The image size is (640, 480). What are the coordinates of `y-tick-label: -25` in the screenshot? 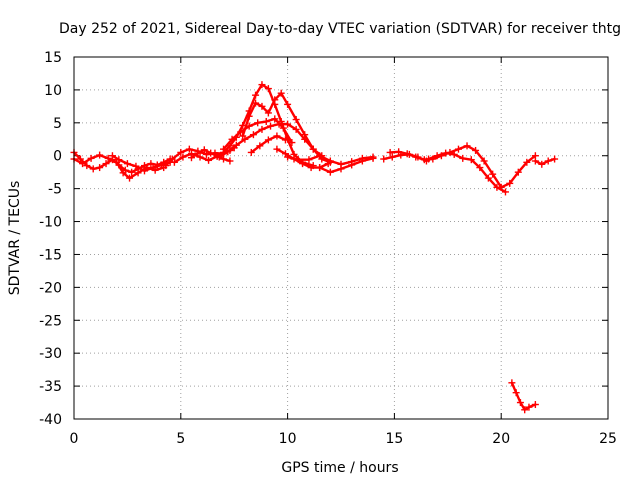 It's located at (50, 321).